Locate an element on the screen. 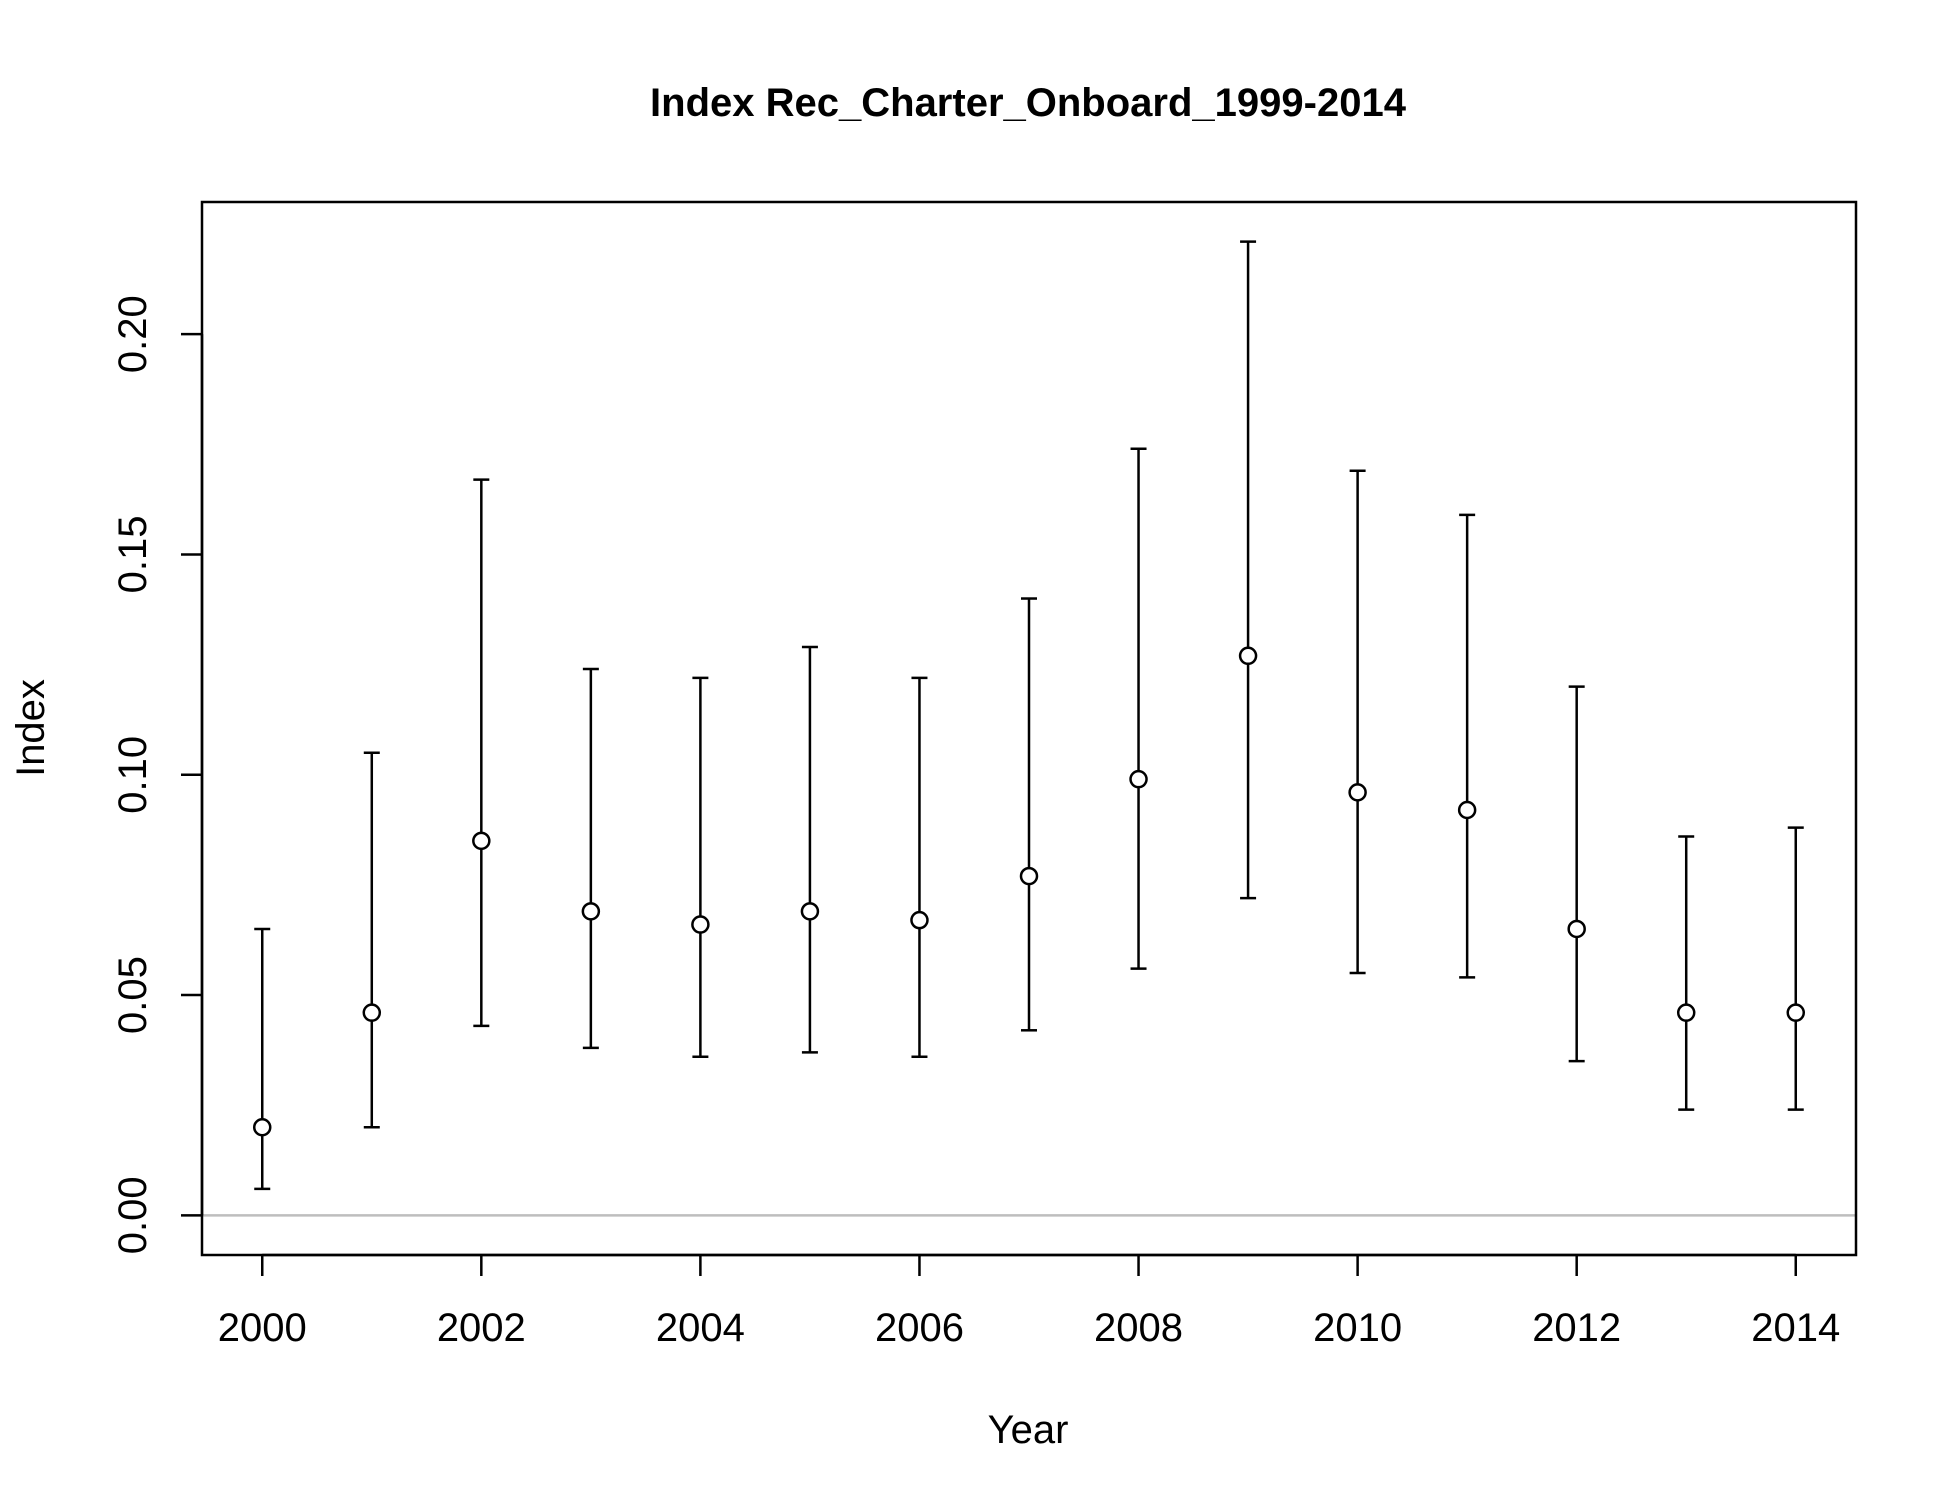 Image resolution: width=1950 pixels, height=1500 pixels. y-axis: 0.00 0.05 0.10 0.15 0.20 is located at coordinates (157, 774).